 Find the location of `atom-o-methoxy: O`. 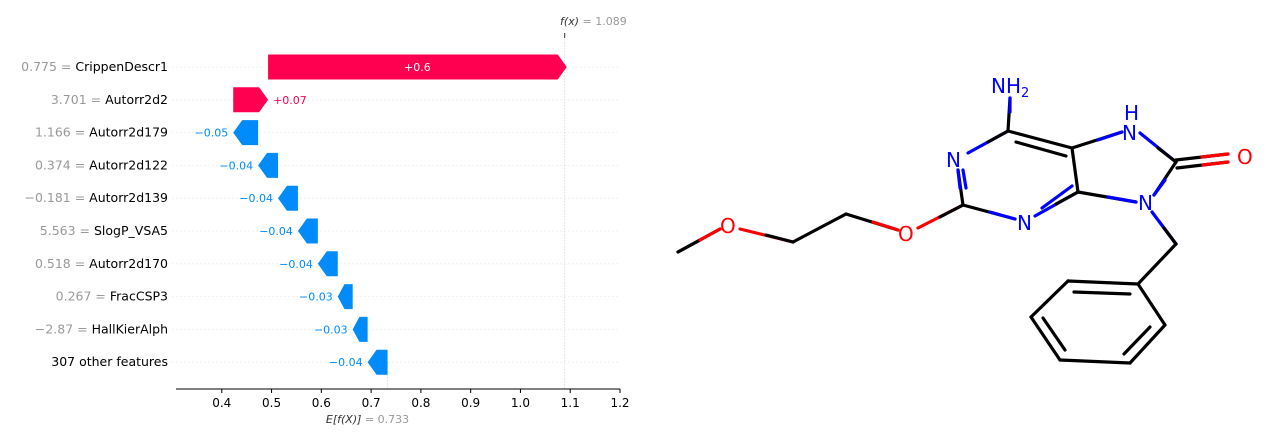

atom-o-methoxy: O is located at coordinates (728, 226).